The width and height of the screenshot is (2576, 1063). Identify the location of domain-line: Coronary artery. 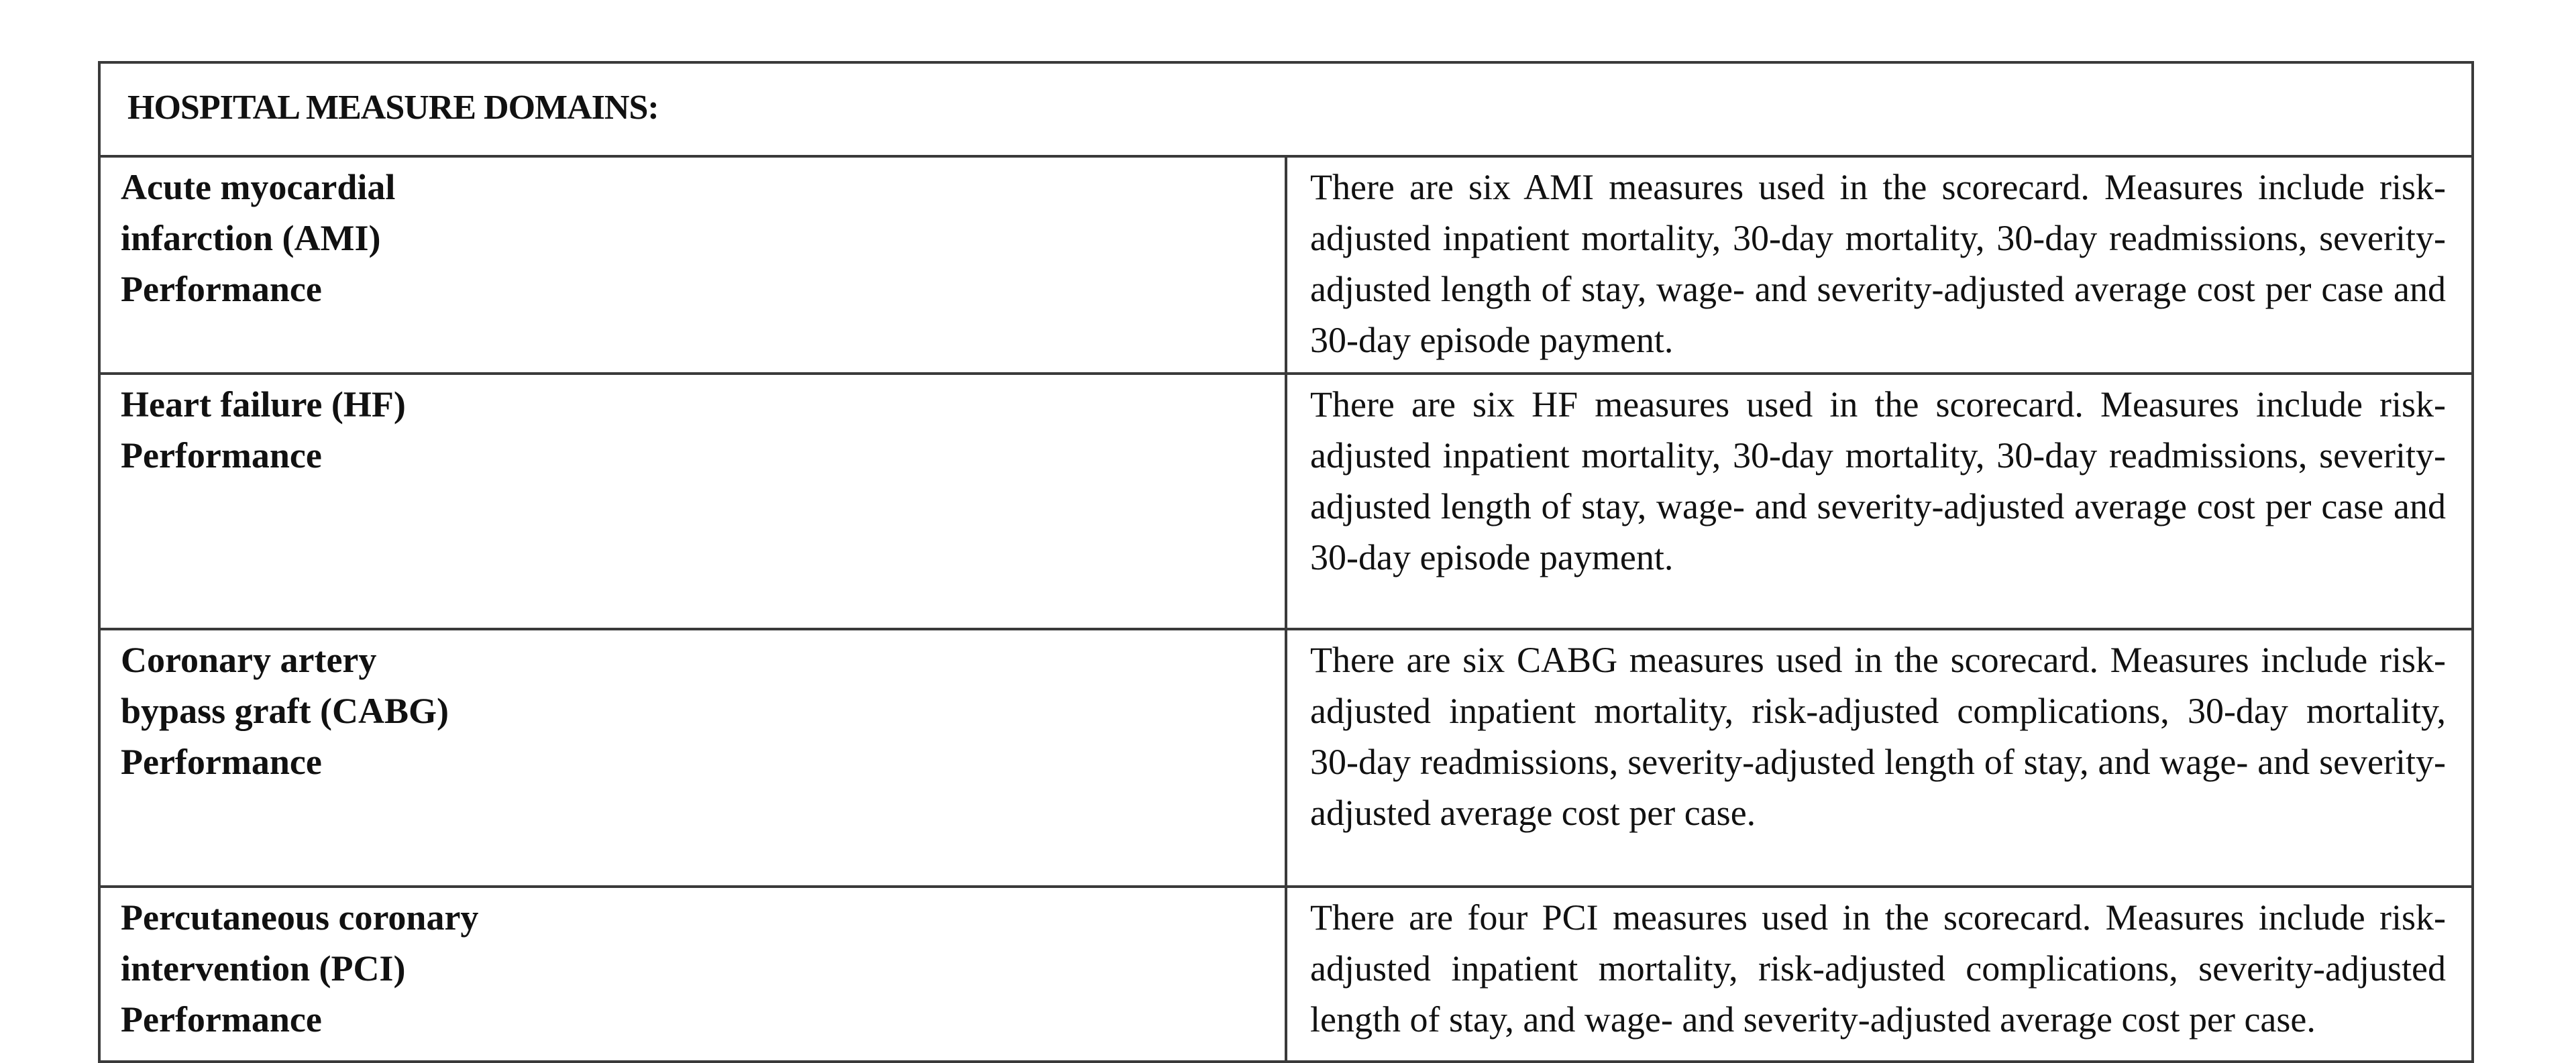
(249, 660).